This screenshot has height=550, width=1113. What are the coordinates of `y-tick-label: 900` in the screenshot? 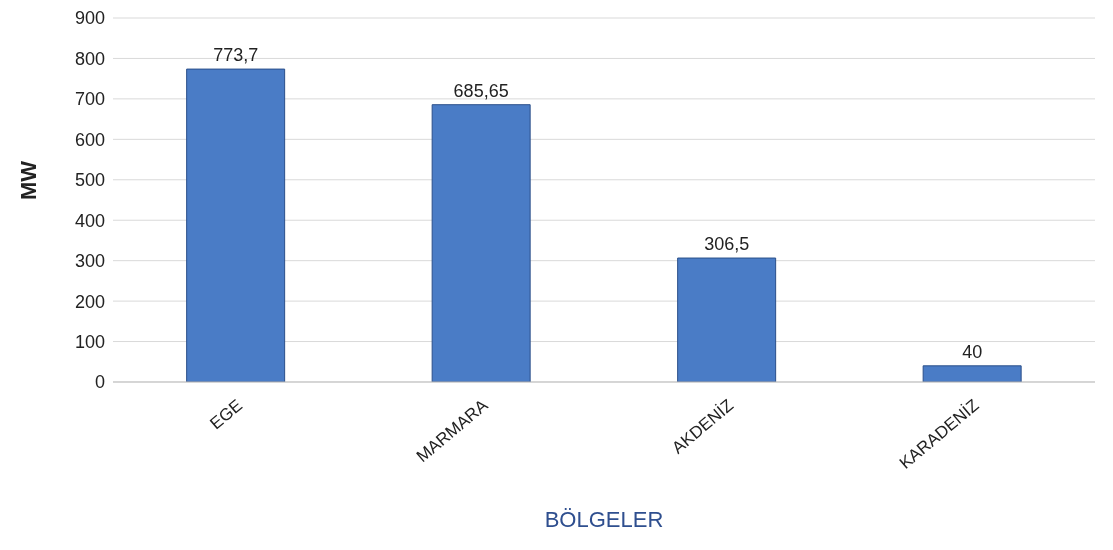 It's located at (89, 18).